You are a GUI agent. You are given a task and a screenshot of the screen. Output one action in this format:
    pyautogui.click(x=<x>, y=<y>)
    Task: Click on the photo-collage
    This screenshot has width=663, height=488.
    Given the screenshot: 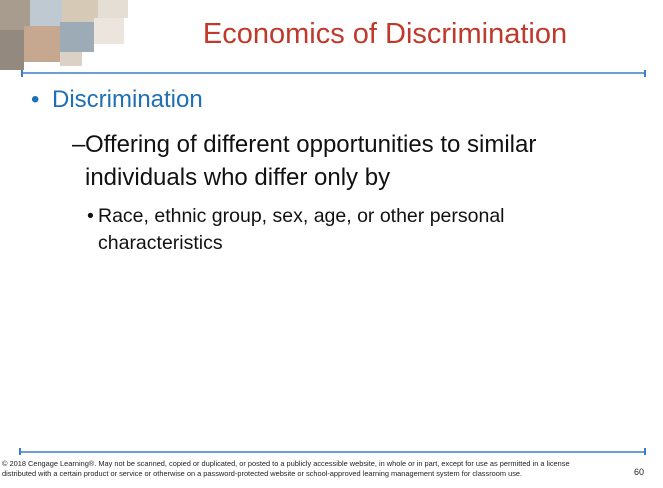 What is the action you would take?
    pyautogui.click(x=64, y=35)
    